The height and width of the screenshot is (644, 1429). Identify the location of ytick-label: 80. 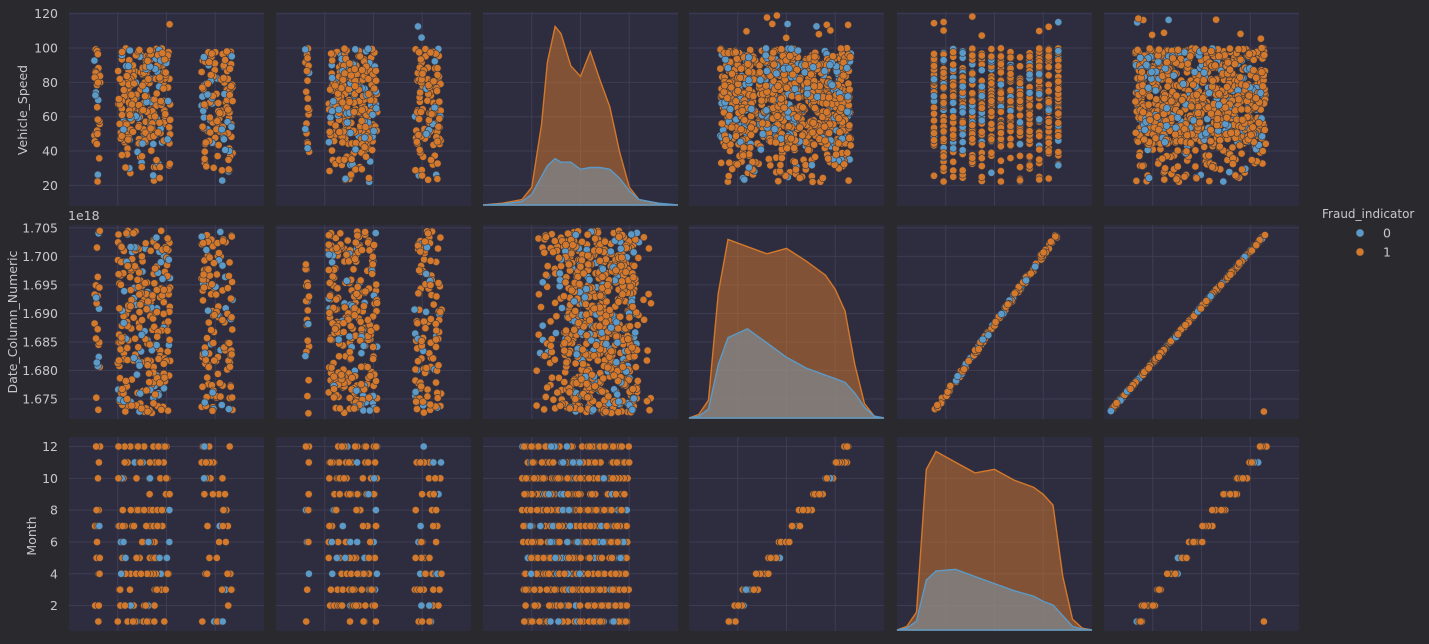
(50, 82).